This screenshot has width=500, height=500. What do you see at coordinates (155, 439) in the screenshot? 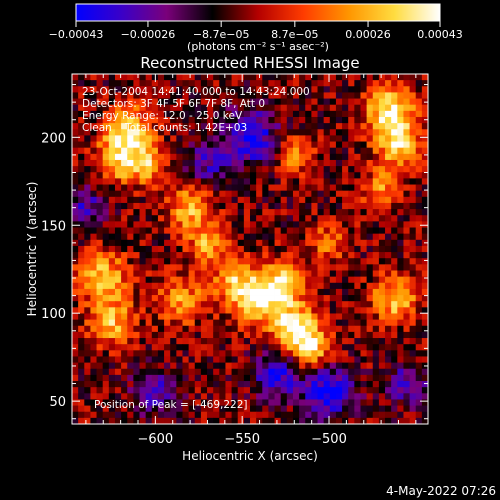
I see `x-tick-label: −600` at bounding box center [155, 439].